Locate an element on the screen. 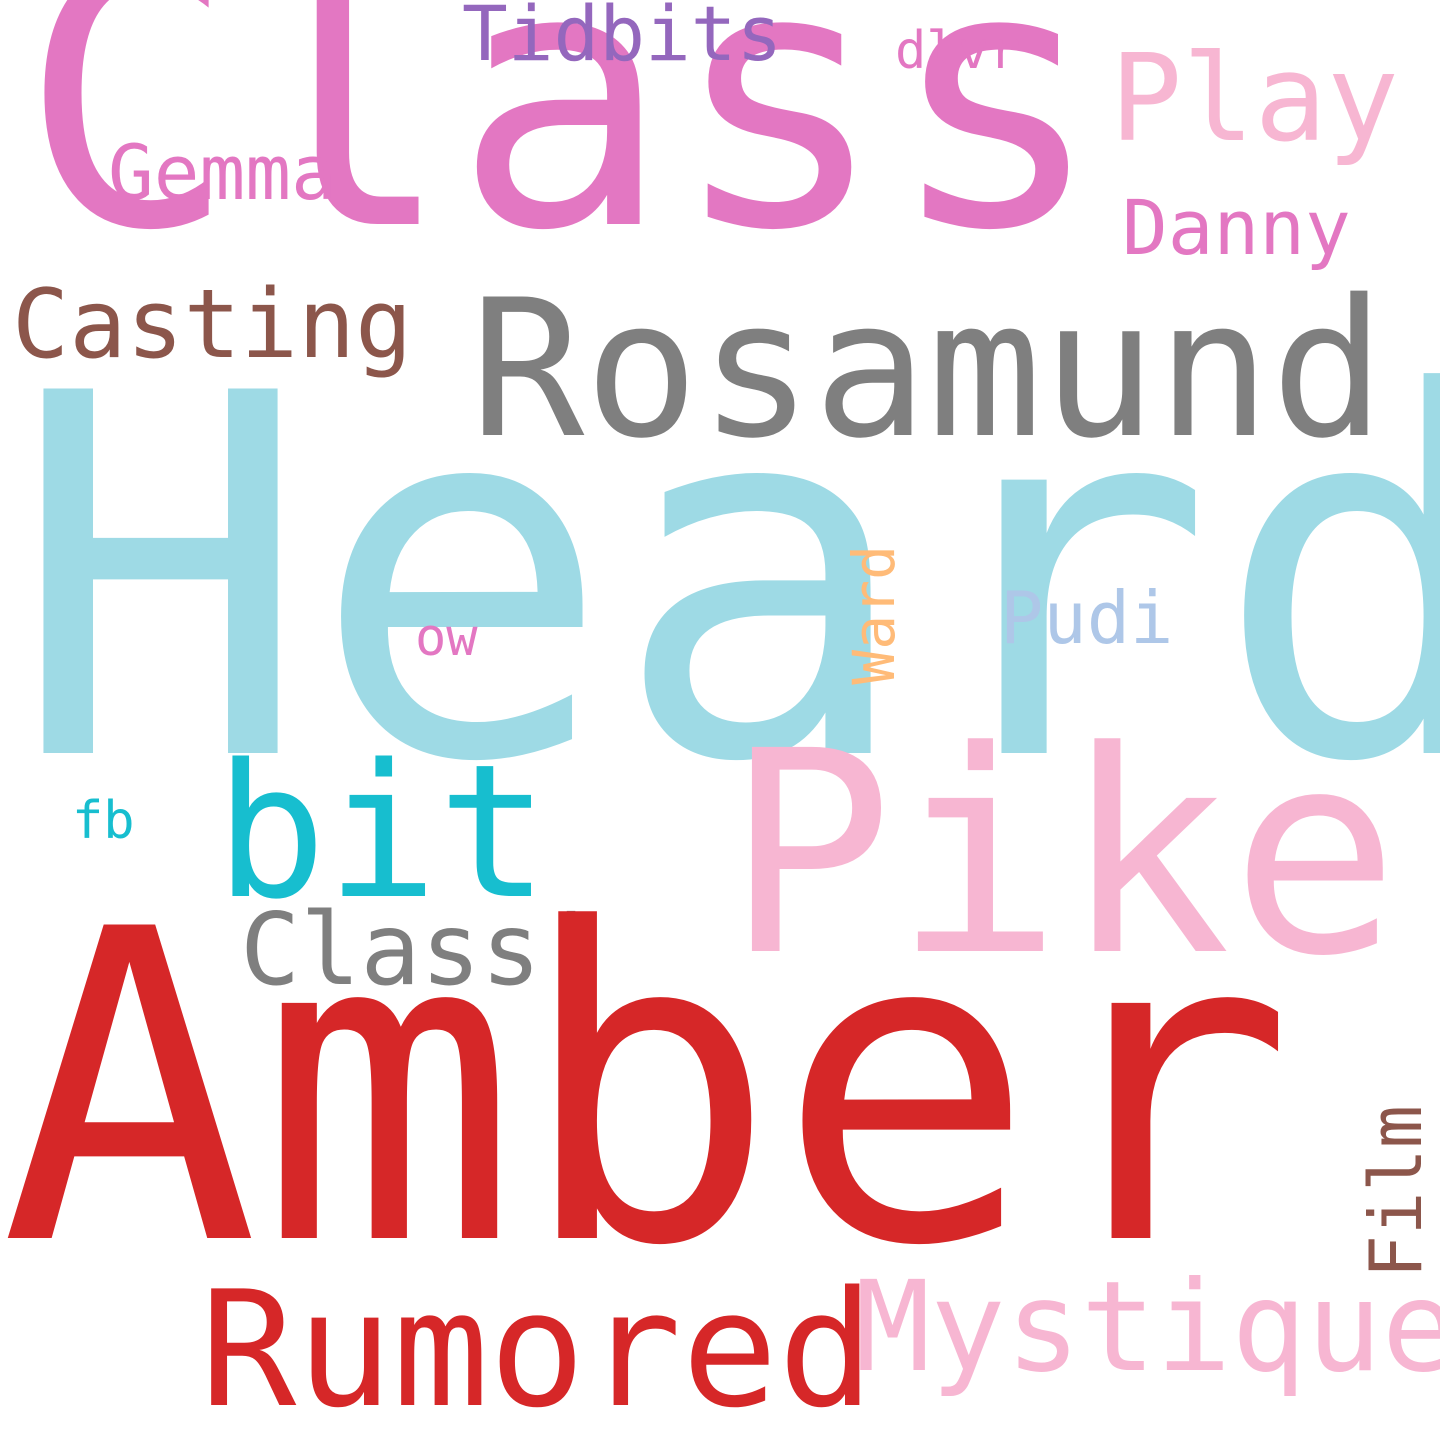  word-ward: Ward is located at coordinates (874, 615).